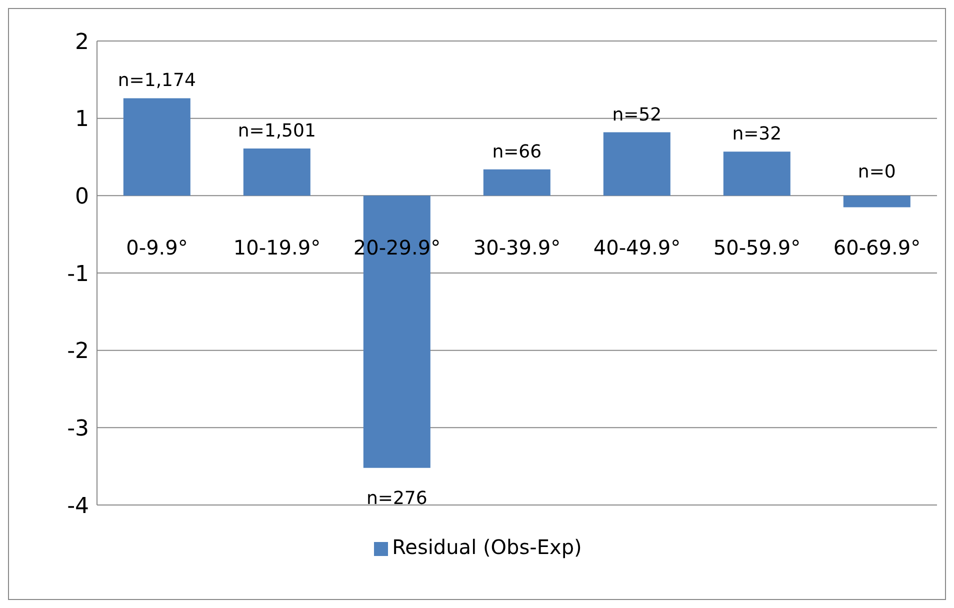 The height and width of the screenshot is (608, 954). I want to click on annotation: n=1,501, so click(277, 131).